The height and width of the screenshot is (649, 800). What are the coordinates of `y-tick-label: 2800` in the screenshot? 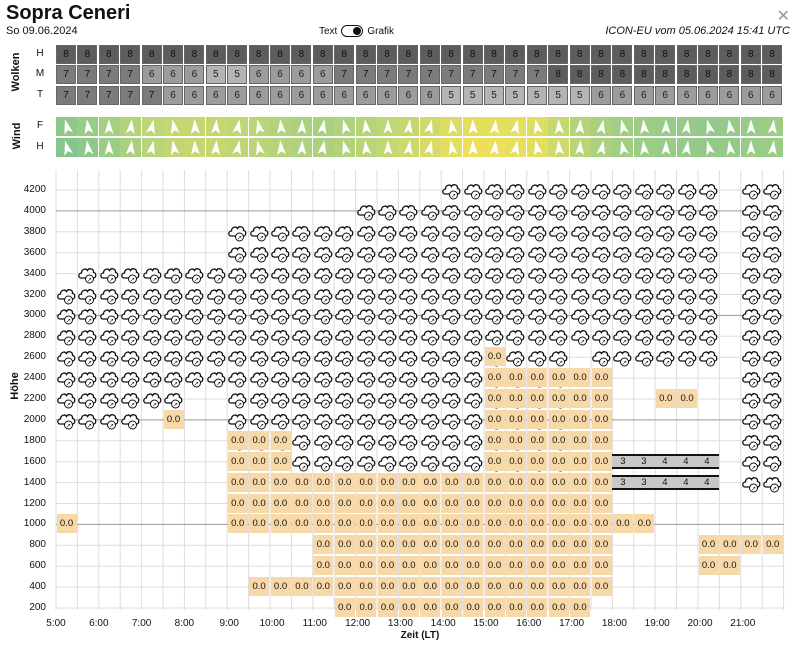 It's located at (34, 336).